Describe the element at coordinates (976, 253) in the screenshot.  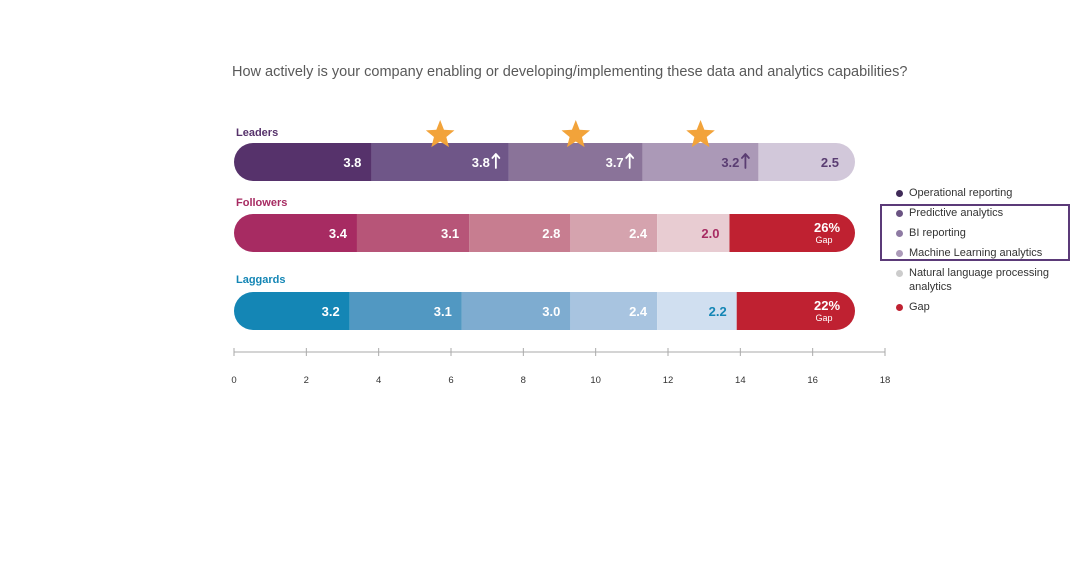
I see `legend-label: Machine Learning analytics` at that location.